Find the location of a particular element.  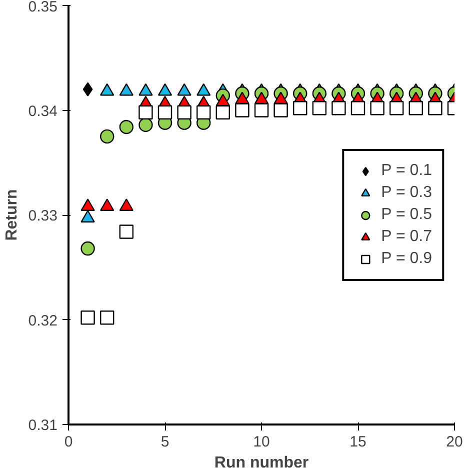

y-axis-title: Return is located at coordinates (11, 215).